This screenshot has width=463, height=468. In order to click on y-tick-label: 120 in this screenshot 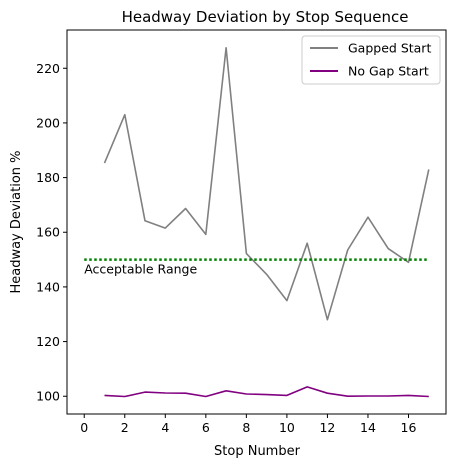, I will do `click(48, 341)`.